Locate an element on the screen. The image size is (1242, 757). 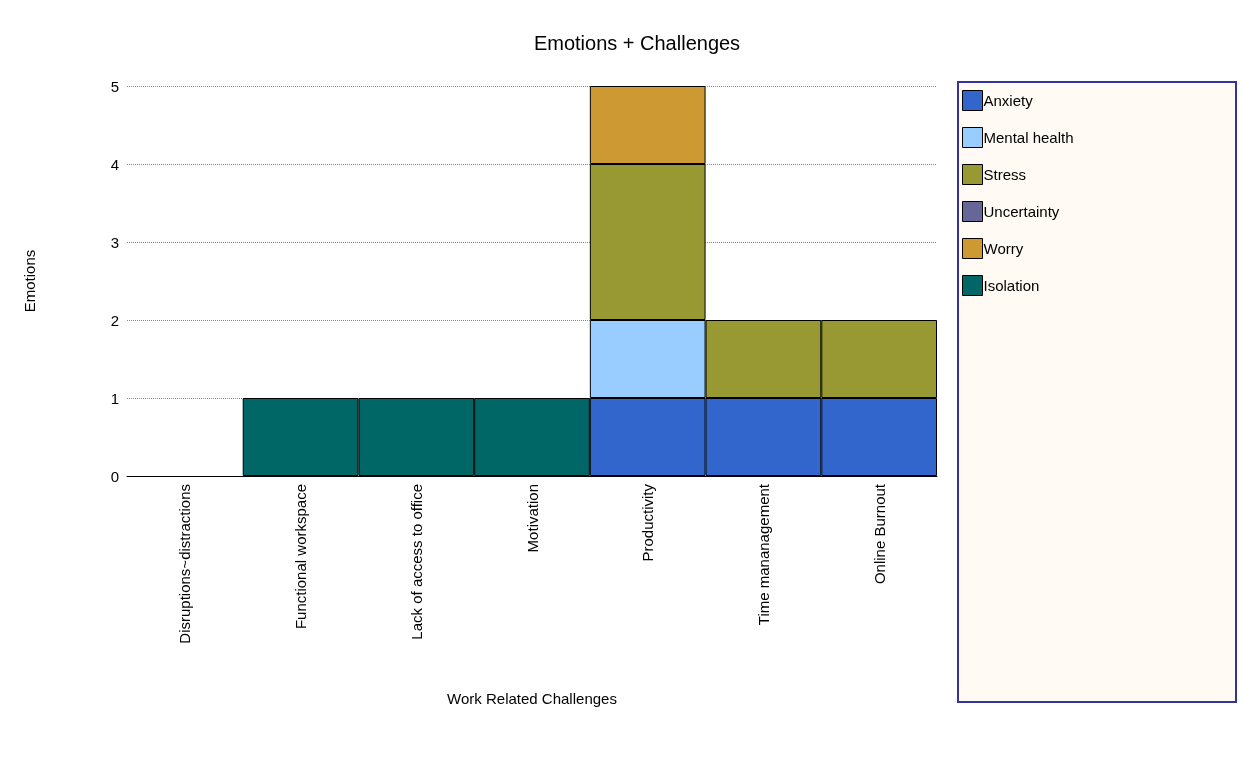
legend-label: Isolation is located at coordinates (1011, 285).